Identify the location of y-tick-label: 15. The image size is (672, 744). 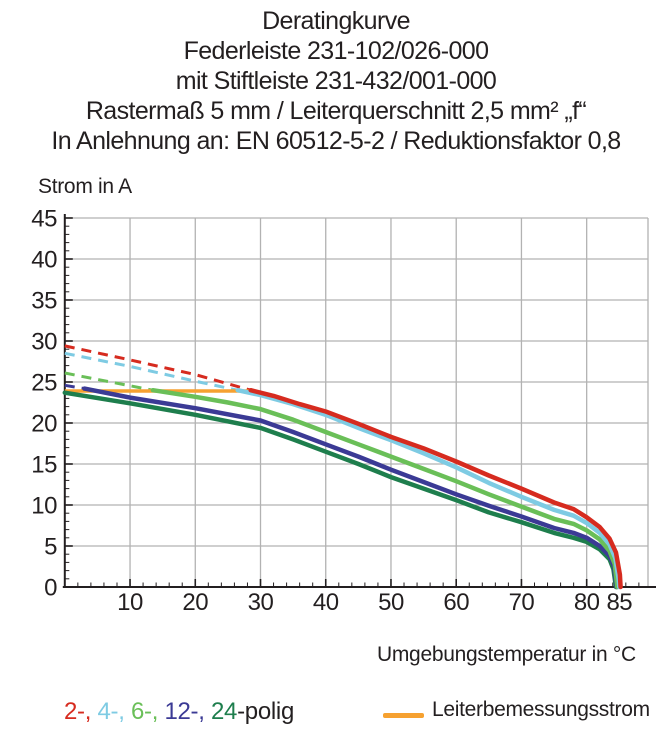
(44, 465).